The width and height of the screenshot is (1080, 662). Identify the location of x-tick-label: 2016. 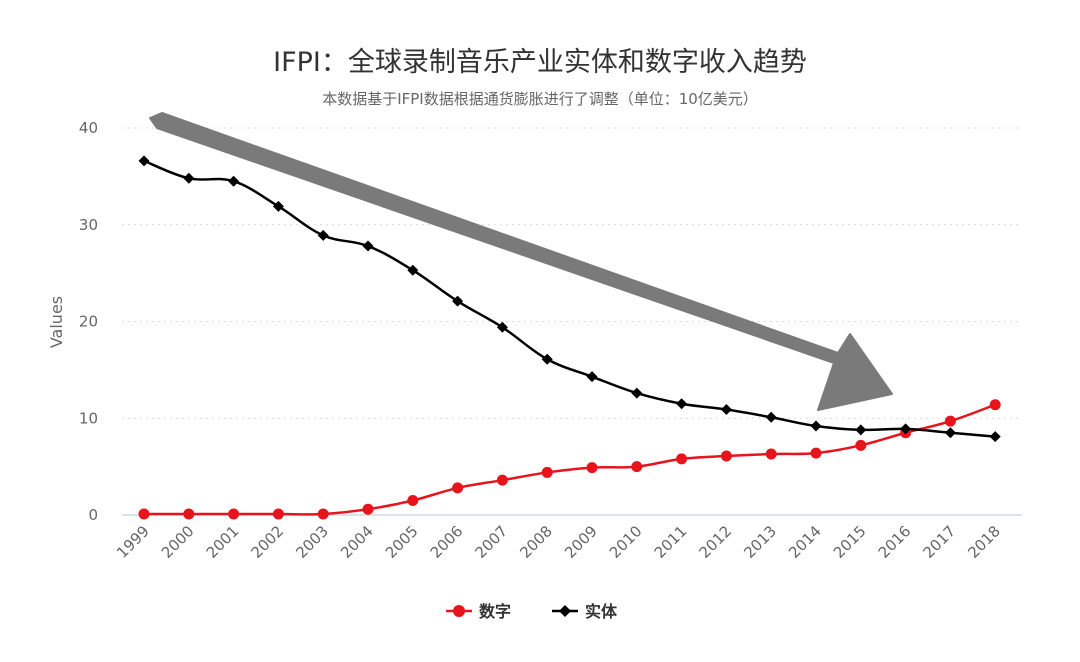
(895, 542).